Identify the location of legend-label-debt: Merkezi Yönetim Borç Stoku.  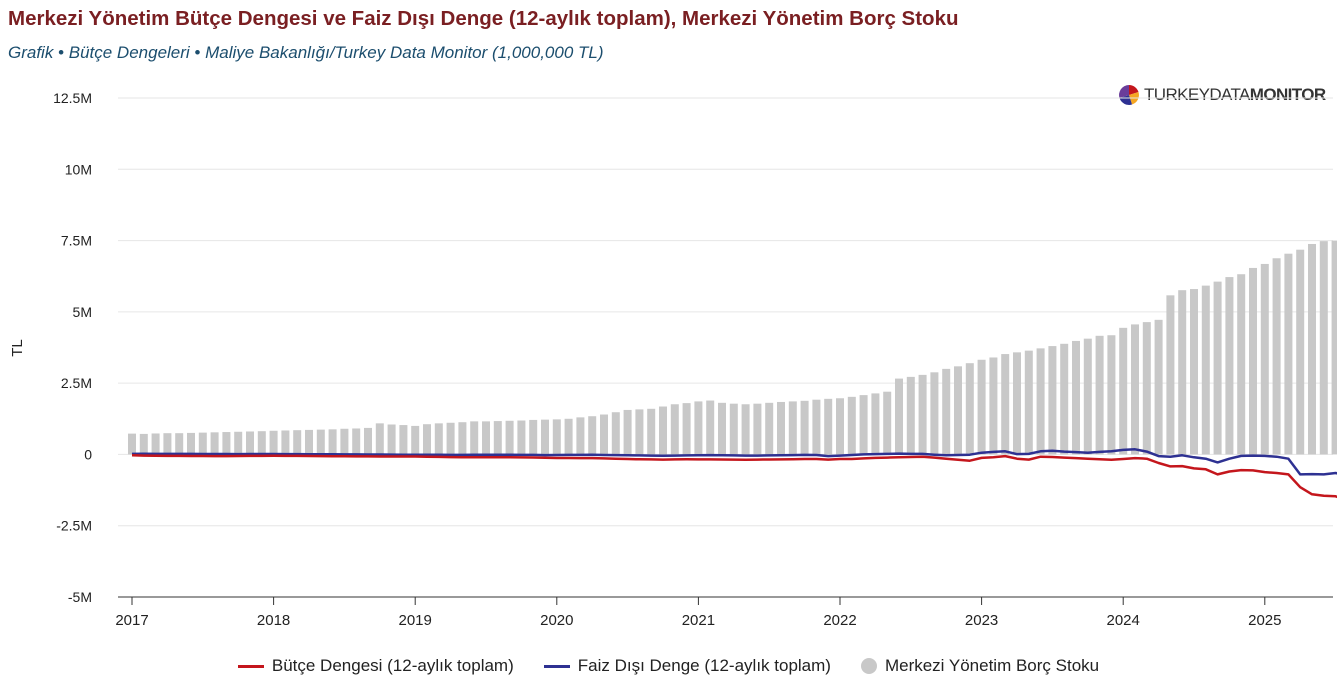
(992, 665).